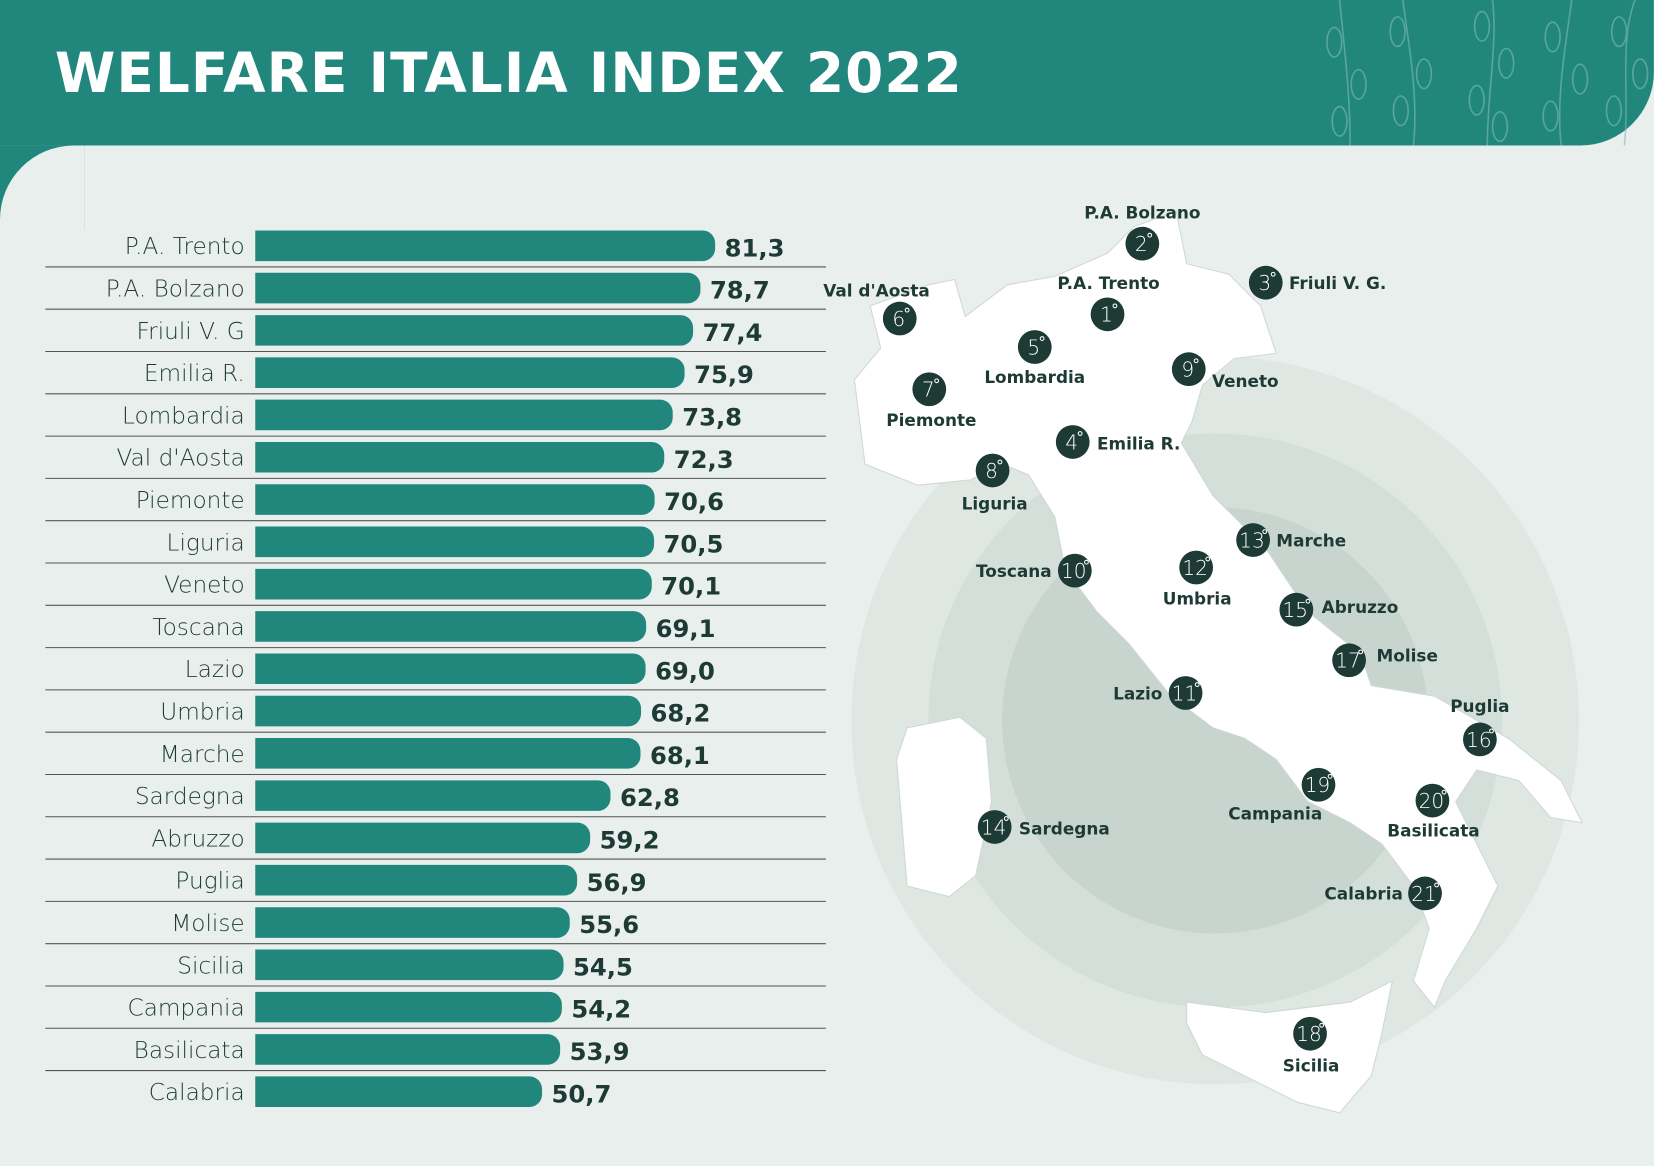  I want to click on region-label: P.A. Bolzano, so click(1142, 212).